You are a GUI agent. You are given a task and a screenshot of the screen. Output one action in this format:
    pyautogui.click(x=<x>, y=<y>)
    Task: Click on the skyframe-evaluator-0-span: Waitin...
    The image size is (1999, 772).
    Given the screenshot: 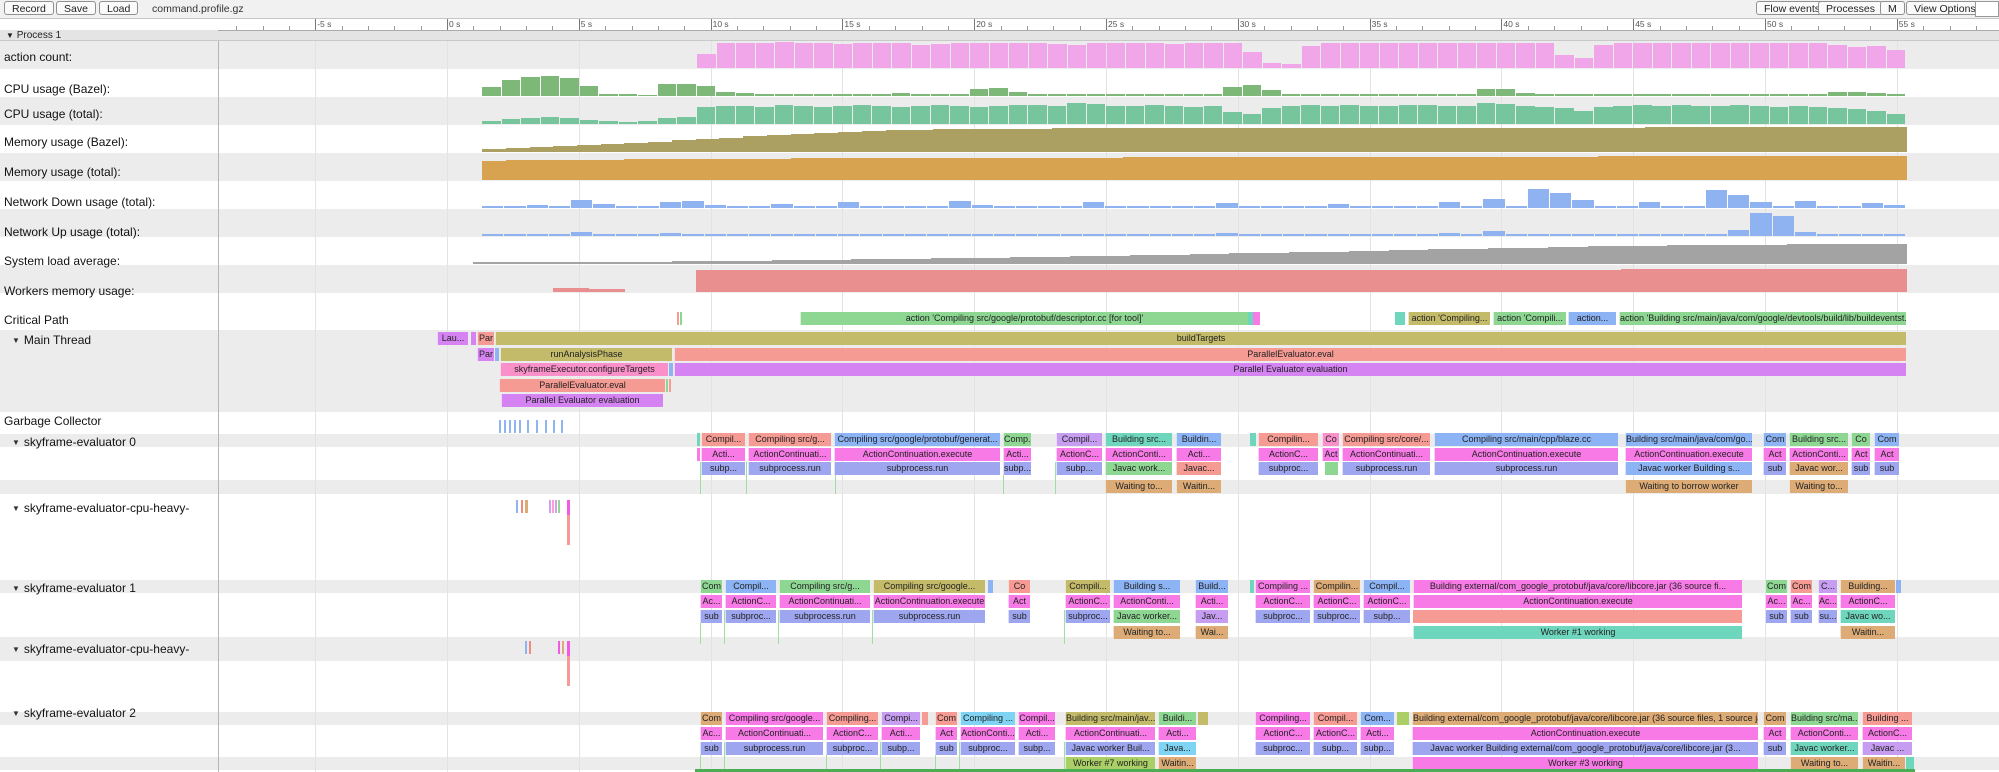 What is the action you would take?
    pyautogui.click(x=1198, y=486)
    